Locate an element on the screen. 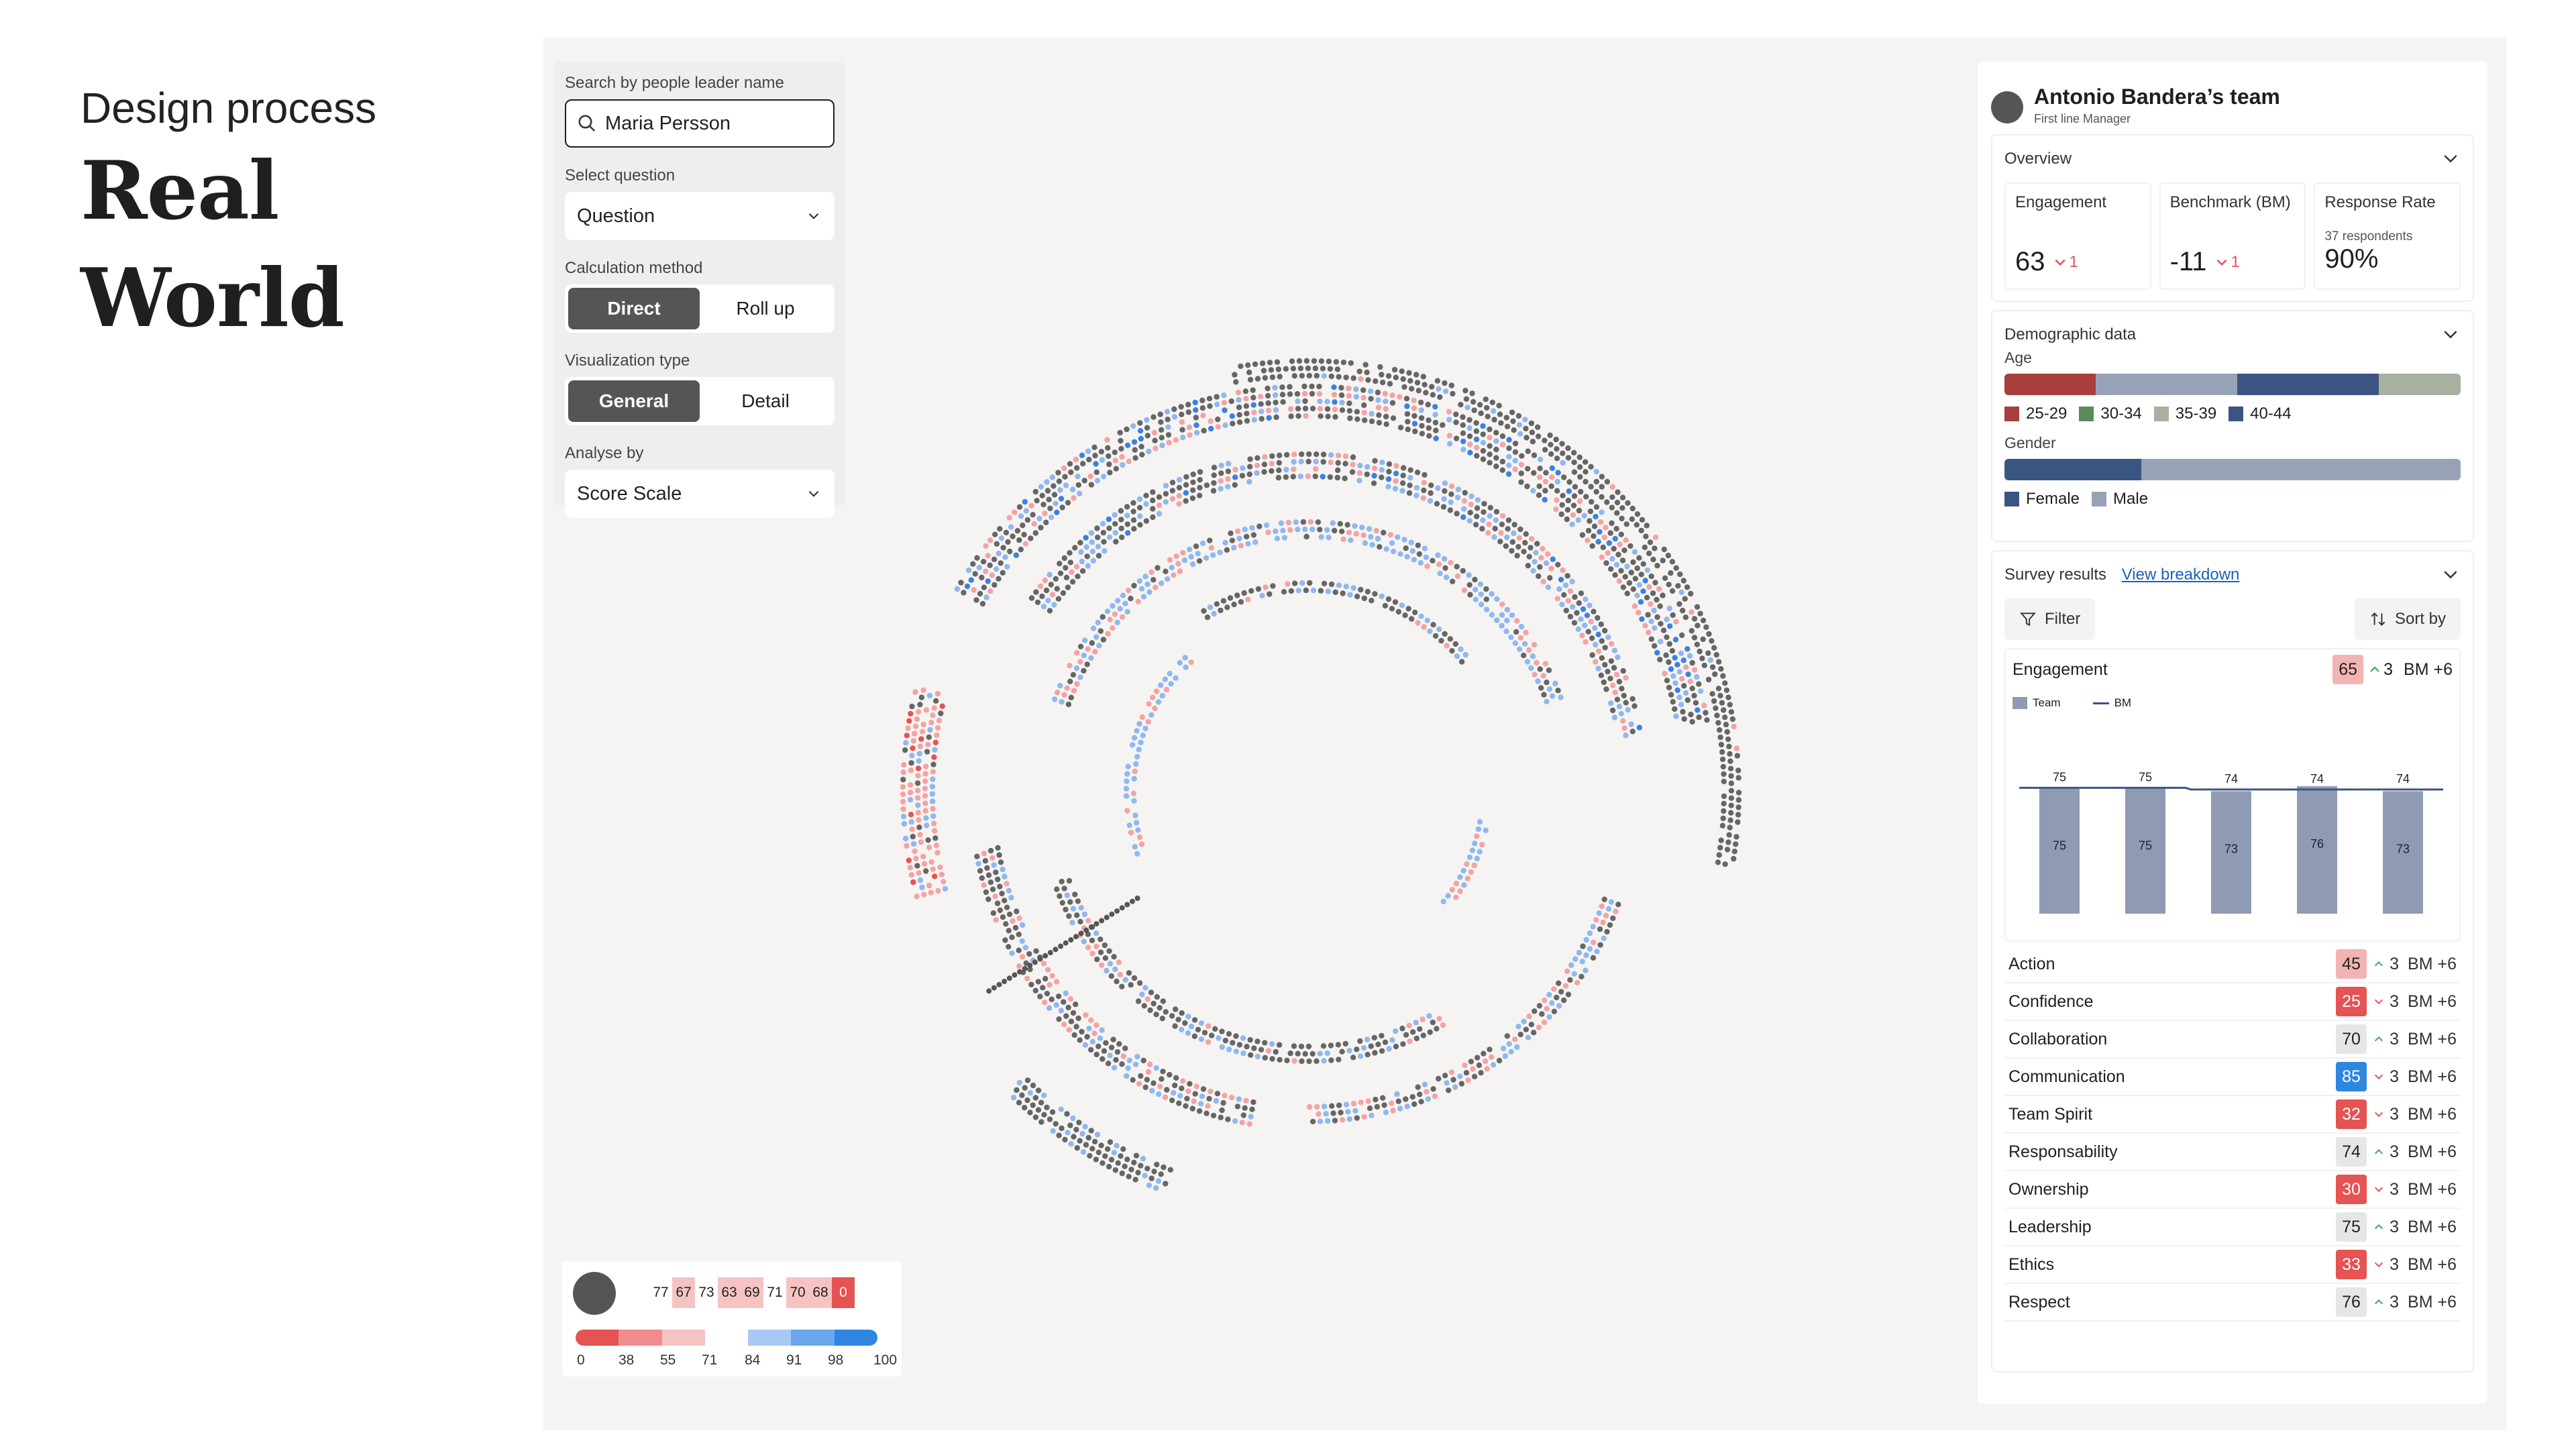 The image size is (2576, 1449). sort-button: Sort by is located at coordinates (2407, 619).